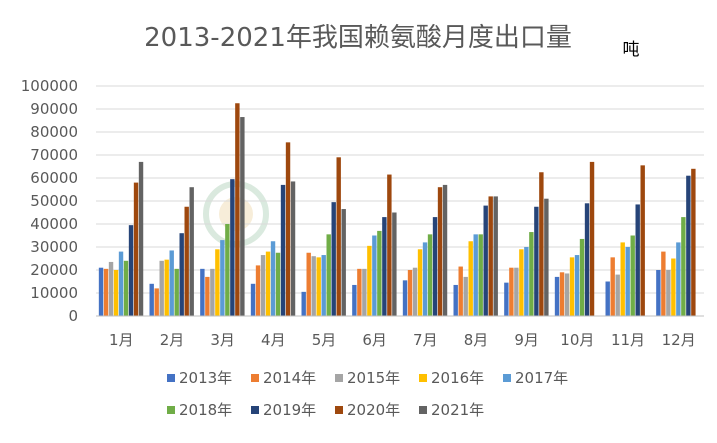 The width and height of the screenshot is (717, 443). What do you see at coordinates (273, 278) in the screenshot?
I see `bar-2017年-4月` at bounding box center [273, 278].